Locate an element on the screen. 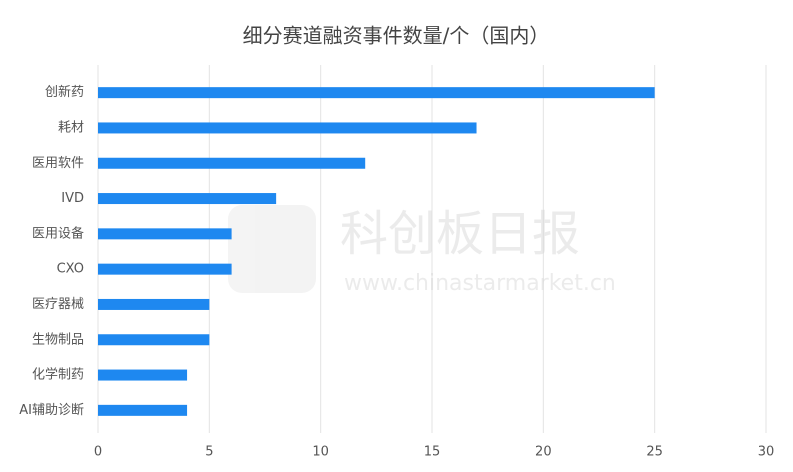 The height and width of the screenshot is (472, 793). x-tick-label: 5 is located at coordinates (209, 452).